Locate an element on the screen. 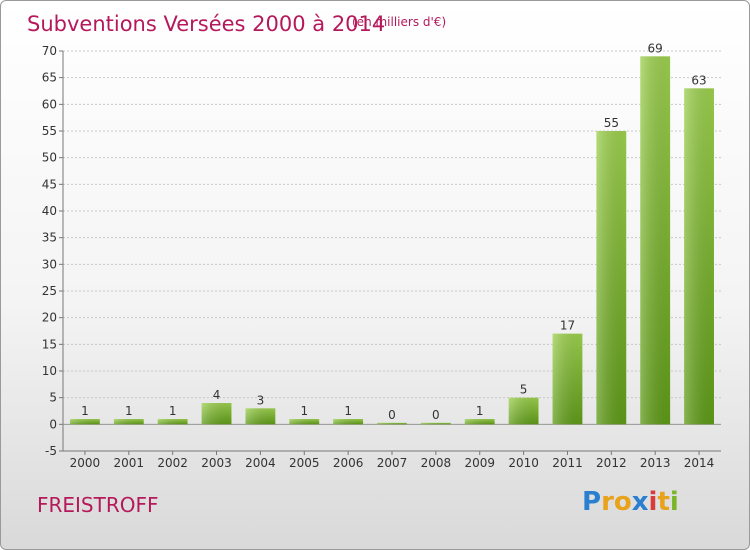  y-tick-label: 20 is located at coordinates (49, 318).